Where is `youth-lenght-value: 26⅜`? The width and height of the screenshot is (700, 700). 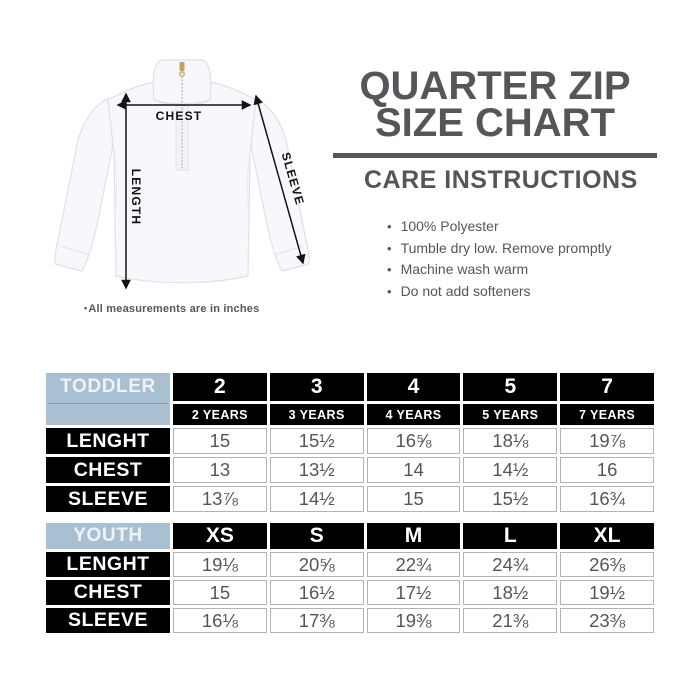
youth-lenght-value: 26⅜ is located at coordinates (607, 564).